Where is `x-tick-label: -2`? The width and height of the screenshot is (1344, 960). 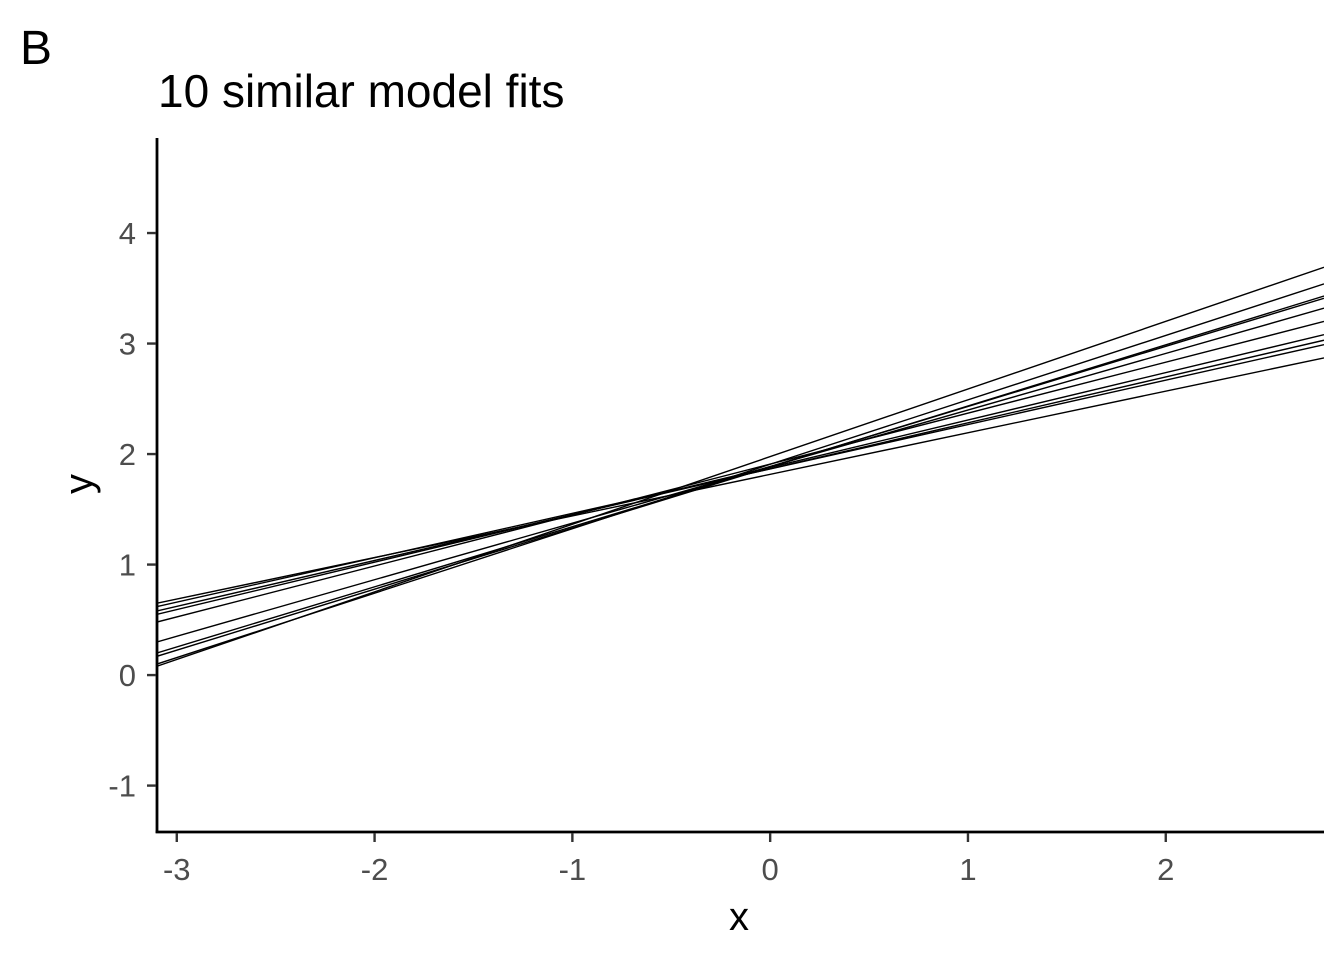
x-tick-label: -2 is located at coordinates (375, 869).